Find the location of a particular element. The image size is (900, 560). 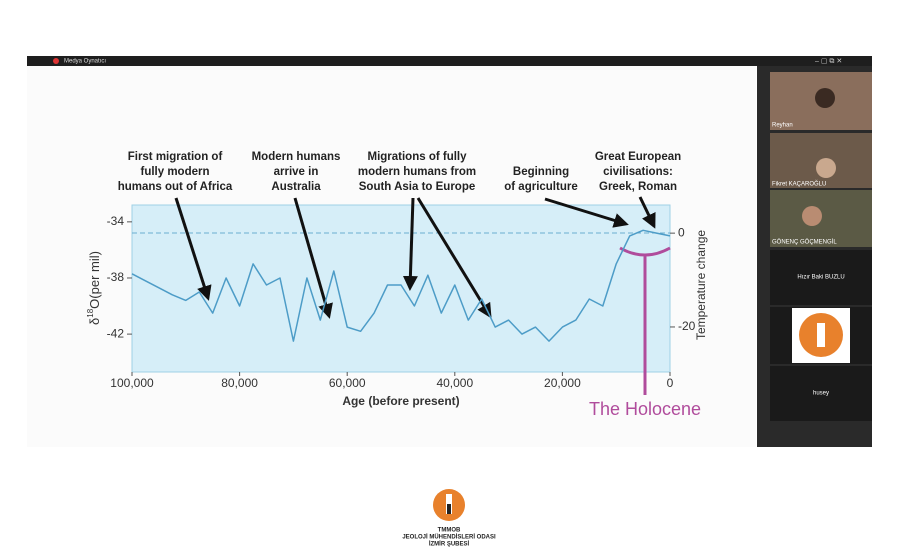

window-title: Medya Oynatıcı is located at coordinates (85, 62).